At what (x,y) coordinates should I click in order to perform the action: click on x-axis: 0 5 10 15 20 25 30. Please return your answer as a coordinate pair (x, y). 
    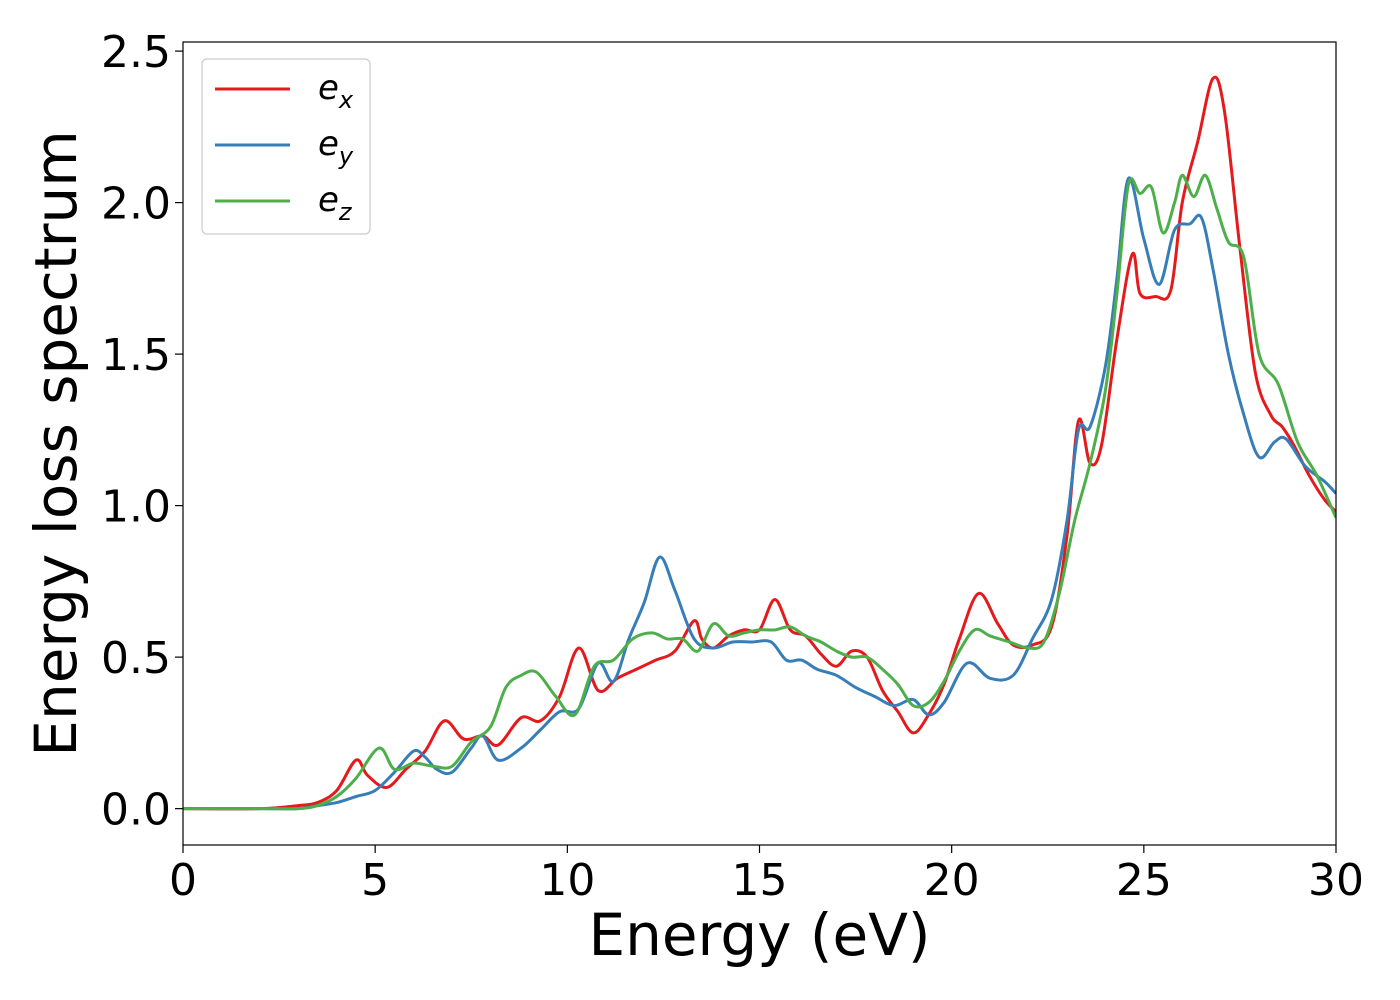
    Looking at the image, I should click on (766, 875).